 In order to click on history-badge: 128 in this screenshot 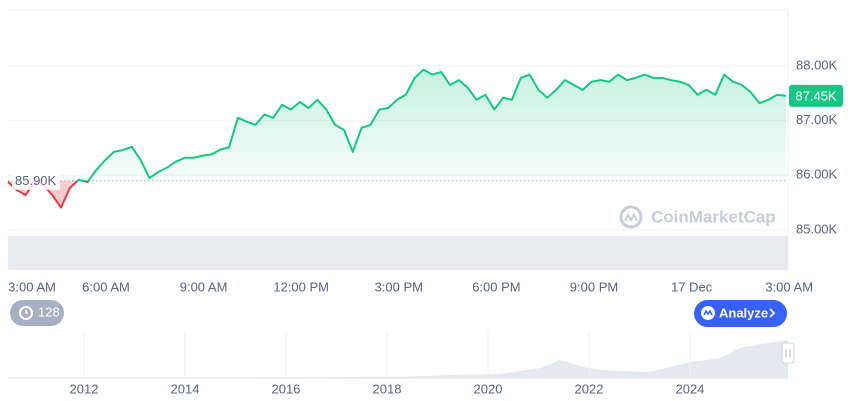, I will do `click(37, 313)`.